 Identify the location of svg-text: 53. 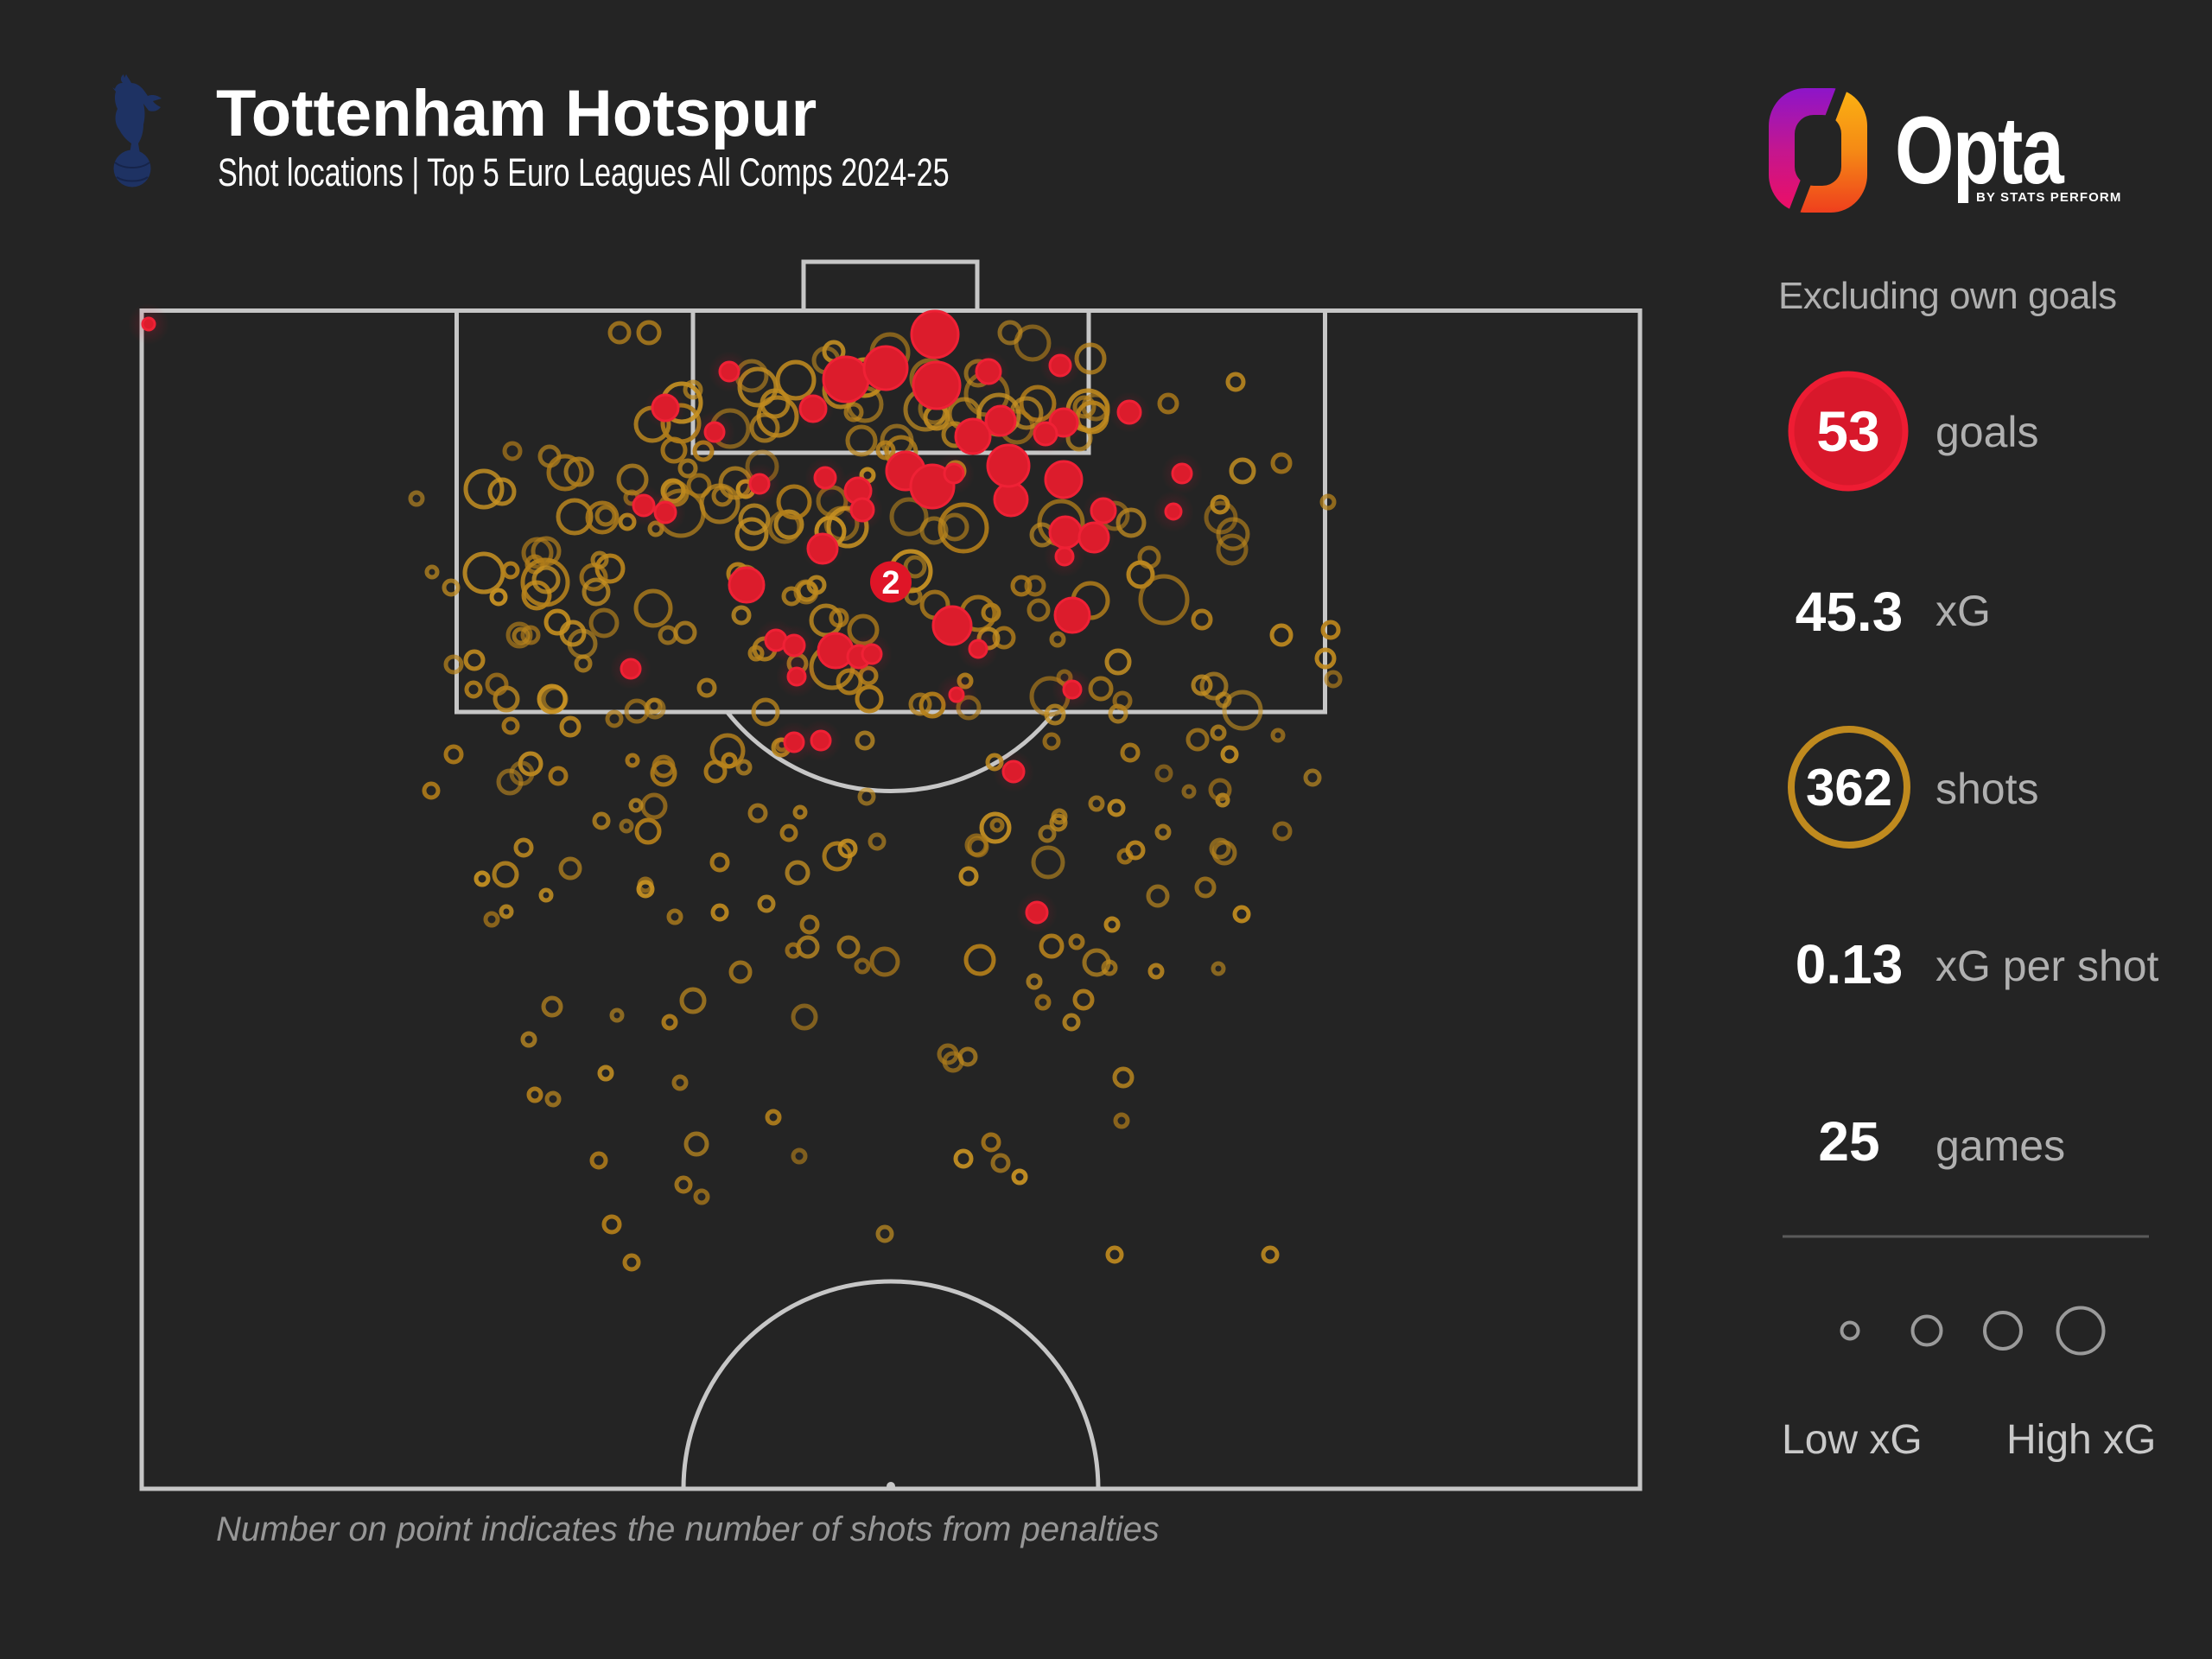
(1847, 431).